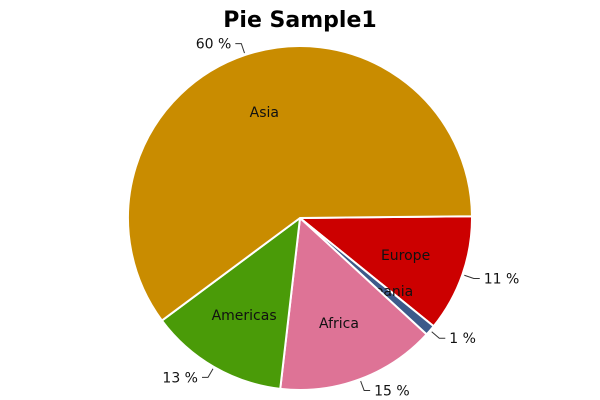 The height and width of the screenshot is (400, 600). Describe the element at coordinates (244, 316) in the screenshot. I see `slice-label-americas: Americas` at that location.